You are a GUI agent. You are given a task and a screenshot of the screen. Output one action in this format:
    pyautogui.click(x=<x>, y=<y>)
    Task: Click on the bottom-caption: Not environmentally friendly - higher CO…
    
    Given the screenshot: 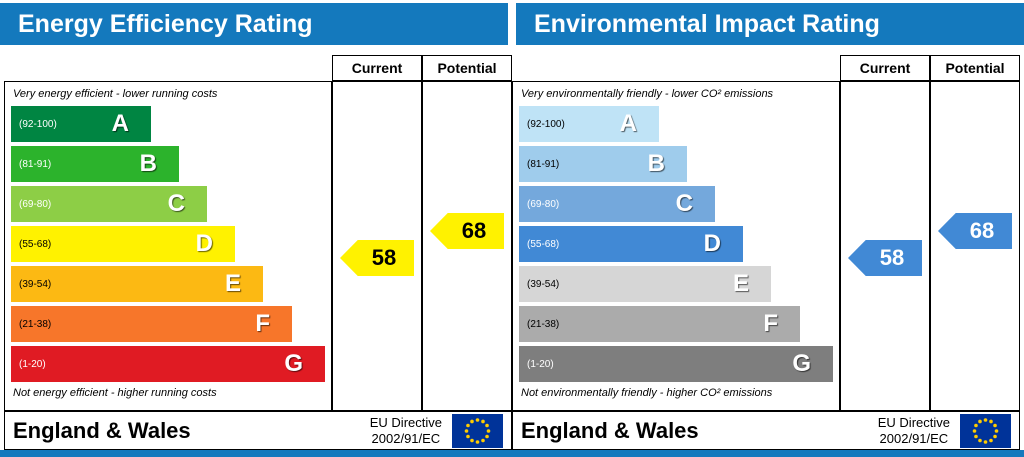 What is the action you would take?
    pyautogui.click(x=647, y=393)
    